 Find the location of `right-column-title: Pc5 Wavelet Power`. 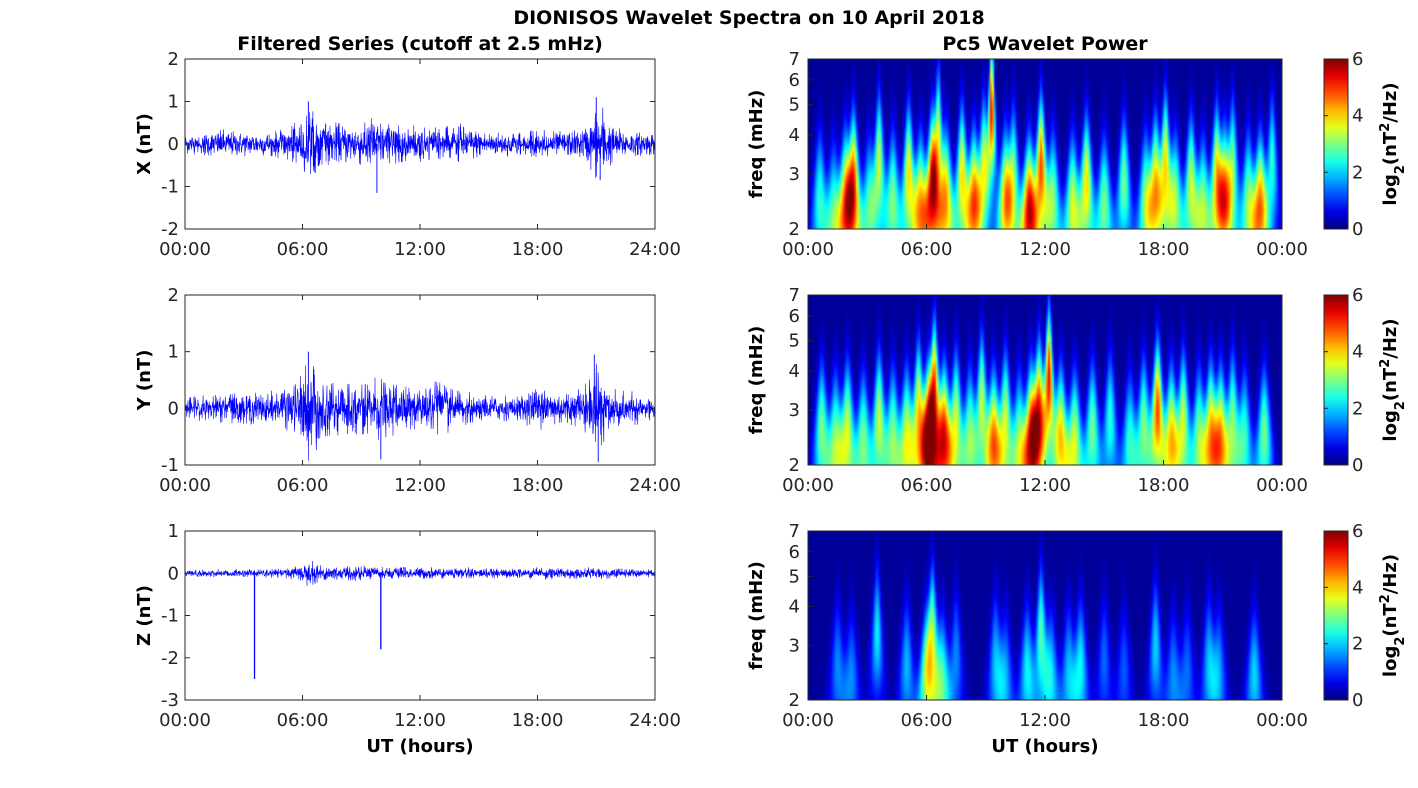

right-column-title: Pc5 Wavelet Power is located at coordinates (1045, 44).